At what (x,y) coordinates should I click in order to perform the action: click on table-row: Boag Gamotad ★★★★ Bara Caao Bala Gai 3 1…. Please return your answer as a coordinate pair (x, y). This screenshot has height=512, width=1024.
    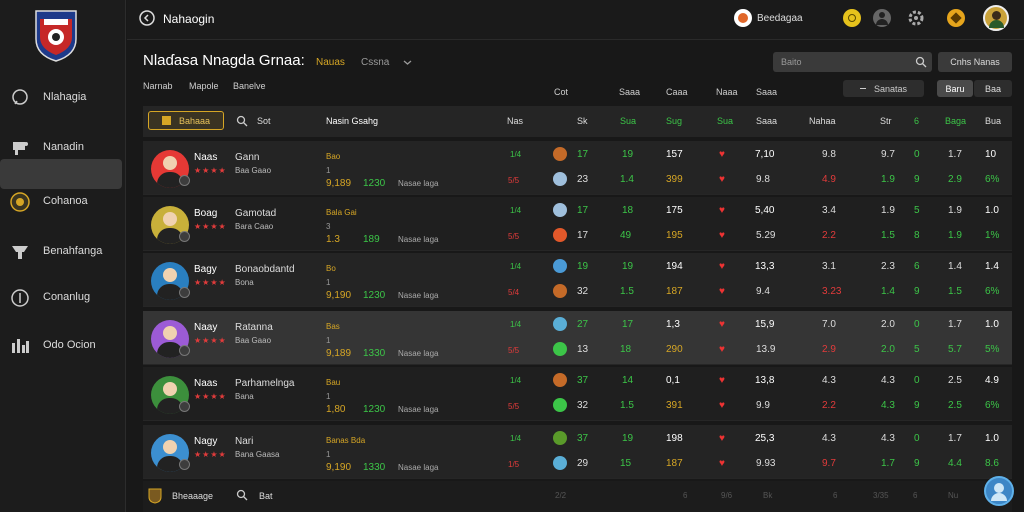
    Looking at the image, I should click on (577, 224).